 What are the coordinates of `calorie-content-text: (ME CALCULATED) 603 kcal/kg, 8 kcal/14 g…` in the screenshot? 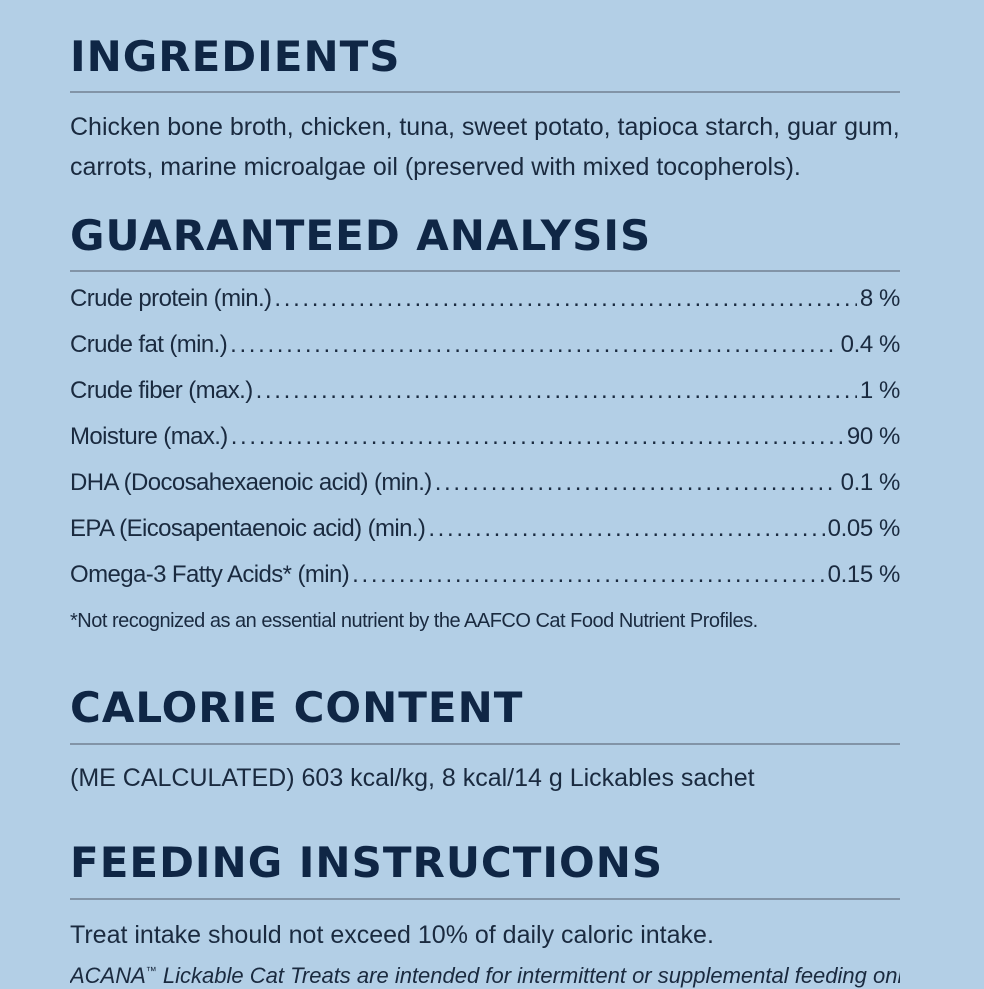 It's located at (412, 778).